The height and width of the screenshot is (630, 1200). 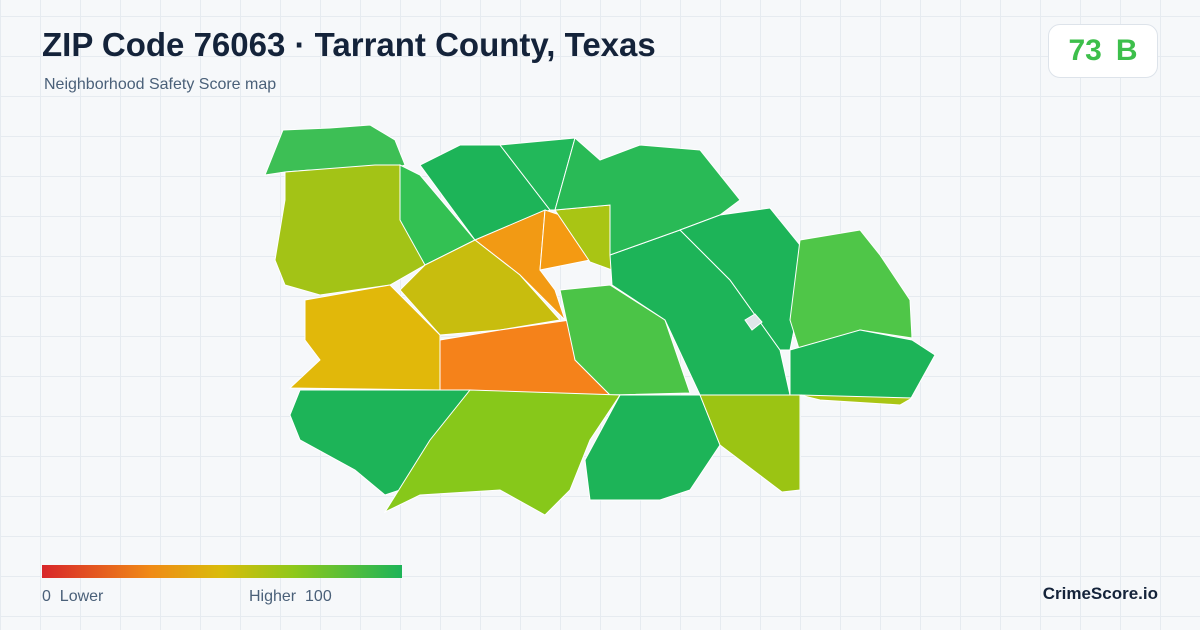 What do you see at coordinates (1103, 51) in the screenshot?
I see `score-badge: 73 B` at bounding box center [1103, 51].